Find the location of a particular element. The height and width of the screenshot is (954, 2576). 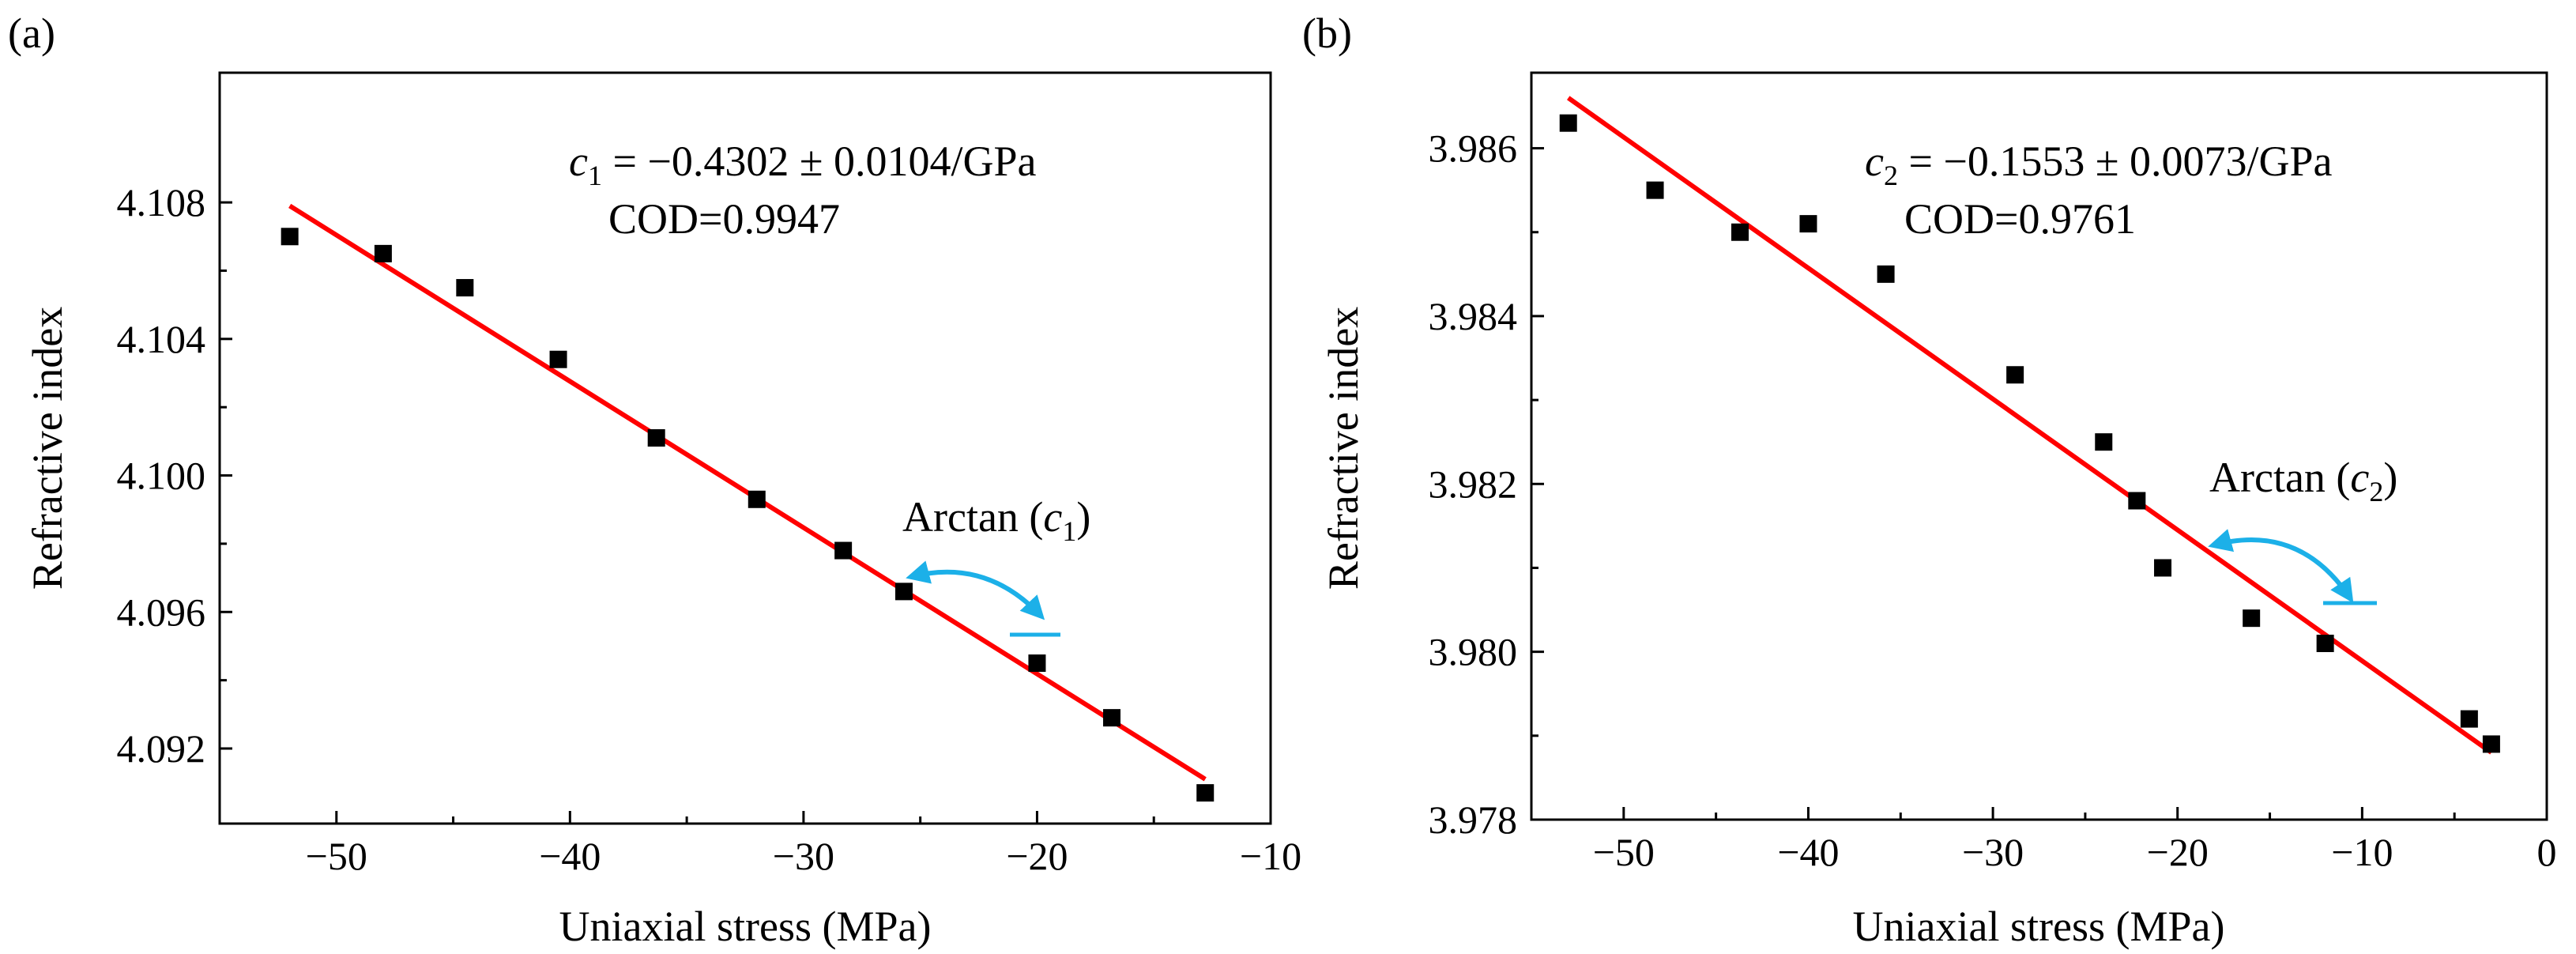

panel-label-b: (b) is located at coordinates (1327, 33).